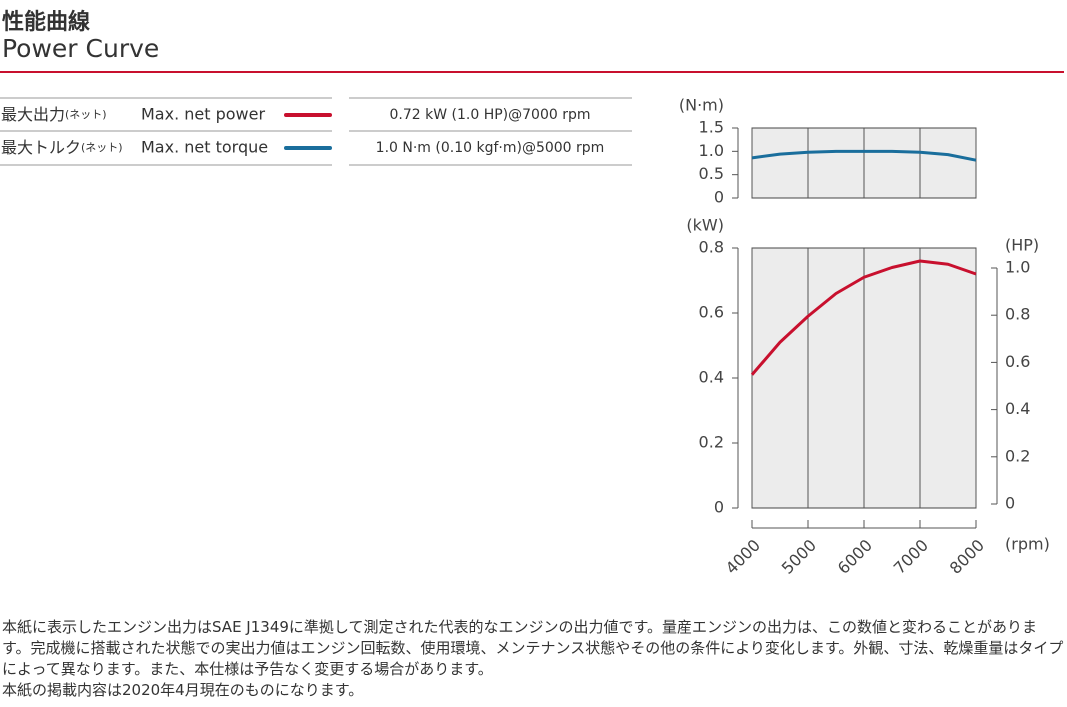 Image resolution: width=1067 pixels, height=707 pixels. What do you see at coordinates (701, 105) in the screenshot?
I see `y-unit: (N·m)` at bounding box center [701, 105].